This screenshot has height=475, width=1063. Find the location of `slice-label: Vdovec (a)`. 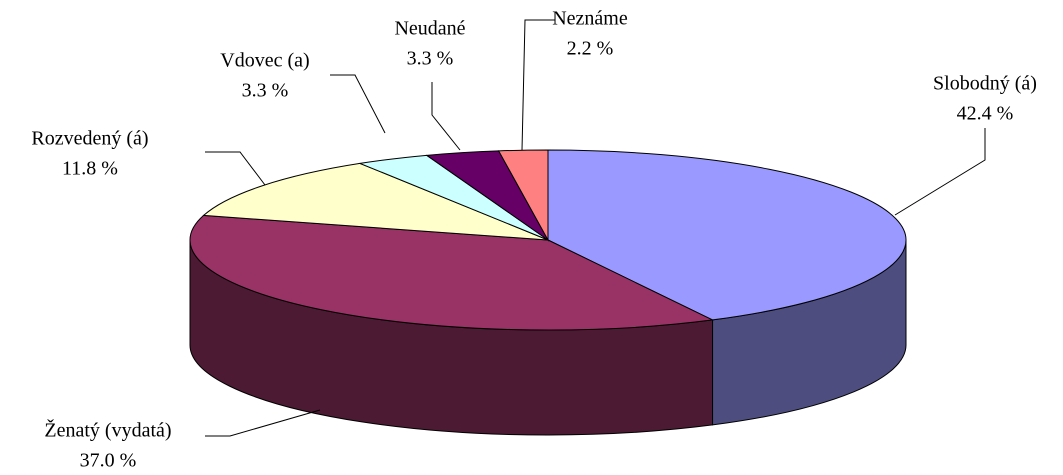

slice-label: Vdovec (a) is located at coordinates (264, 61).